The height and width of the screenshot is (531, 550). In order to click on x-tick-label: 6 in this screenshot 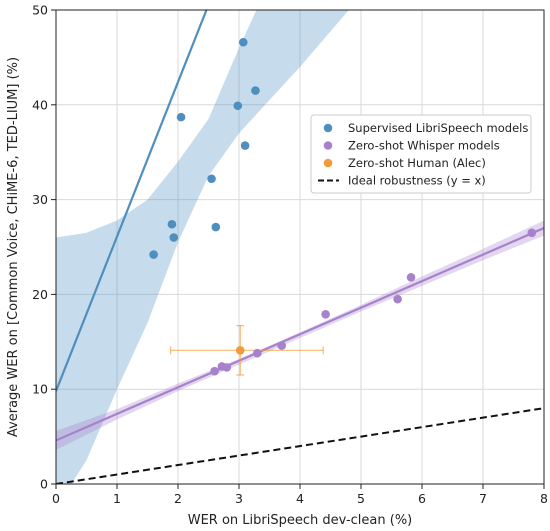, I will do `click(422, 498)`.